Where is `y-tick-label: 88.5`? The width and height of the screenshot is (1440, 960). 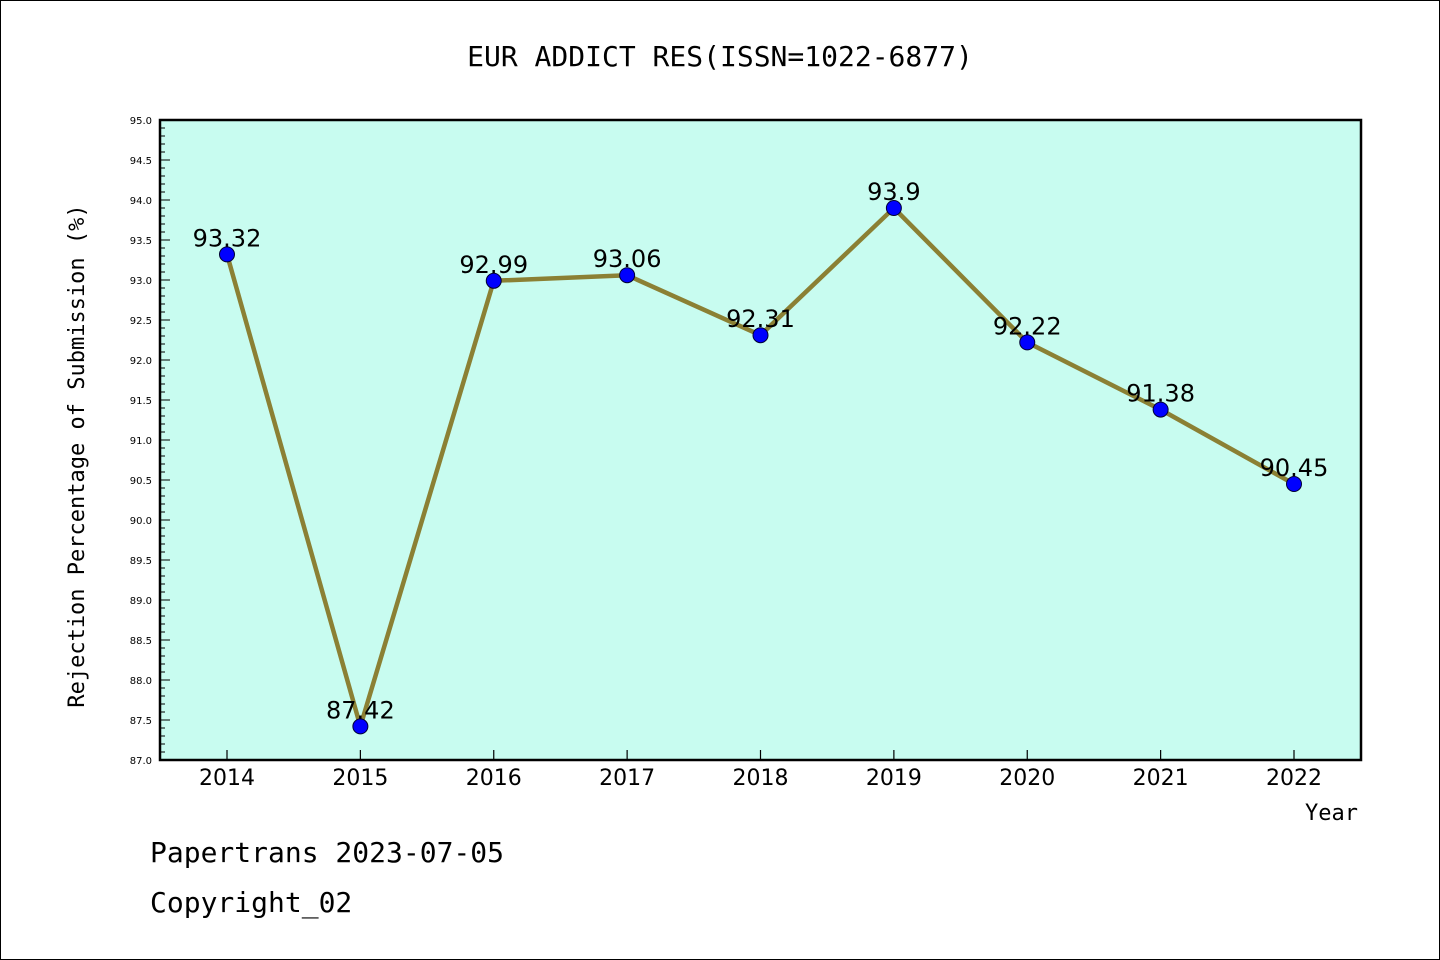
y-tick-label: 88.5 is located at coordinates (141, 641).